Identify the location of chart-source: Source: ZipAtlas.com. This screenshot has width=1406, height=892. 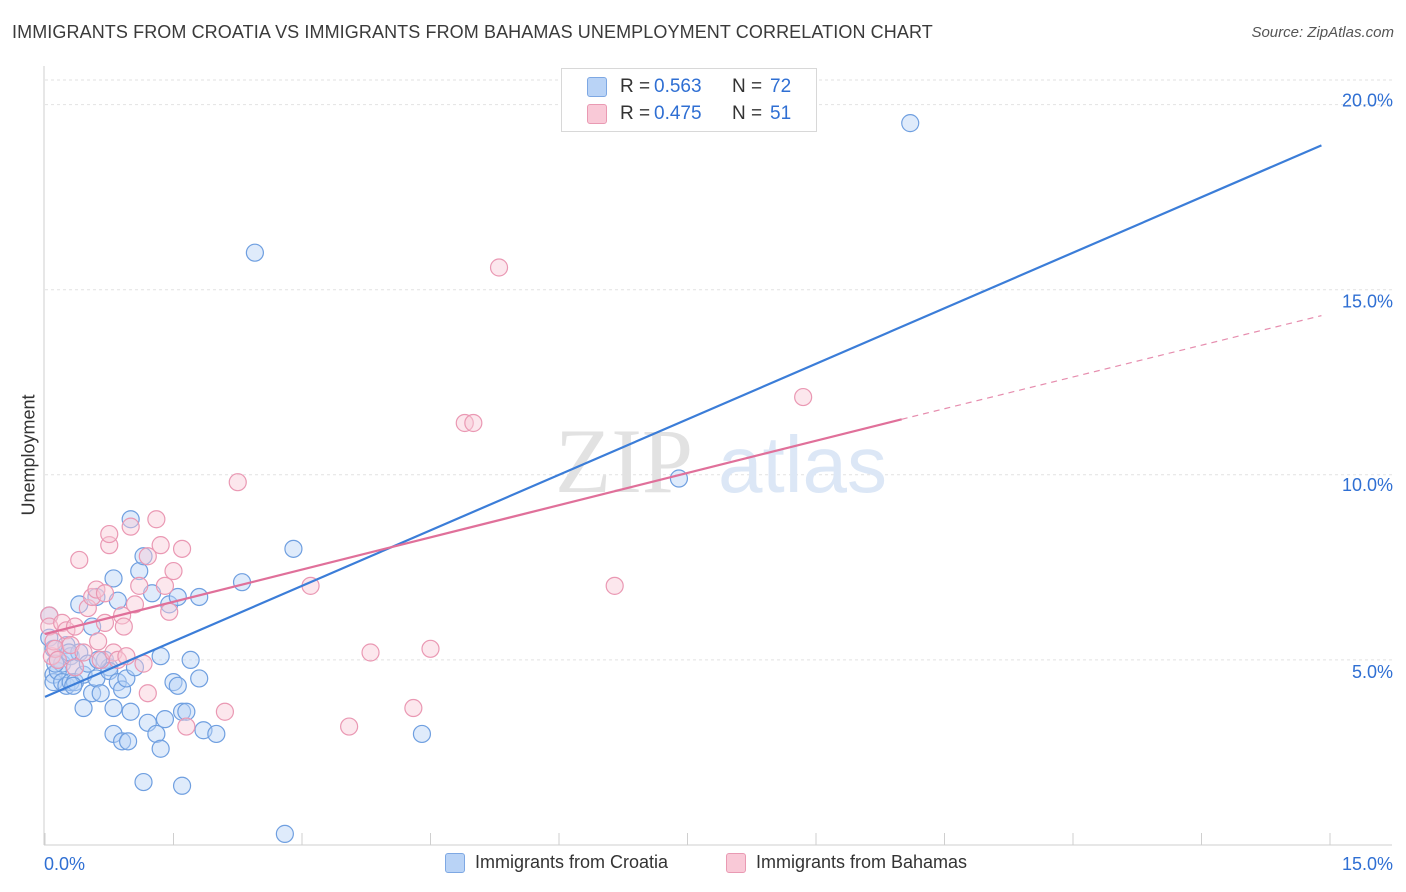
(1322, 32).